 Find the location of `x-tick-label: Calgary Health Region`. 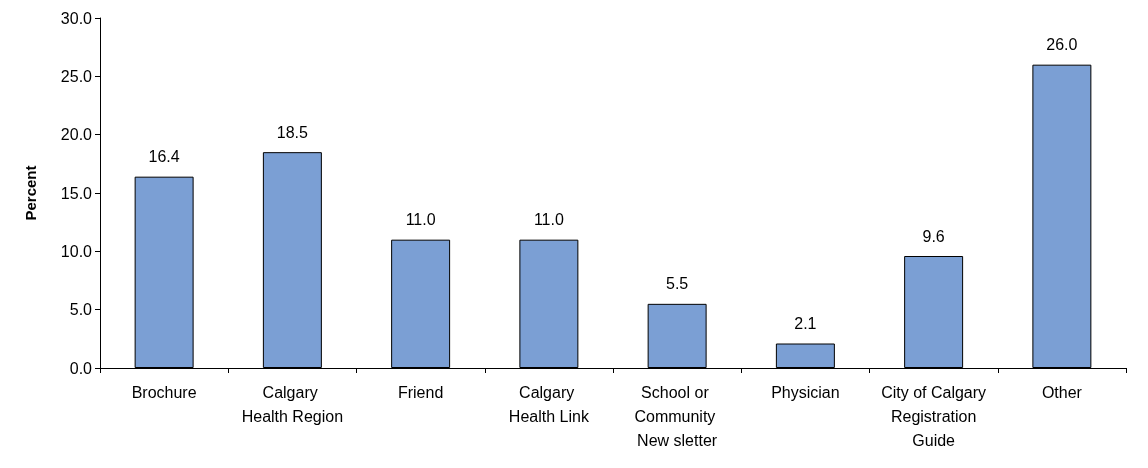

x-tick-label: Calgary Health Region is located at coordinates (292, 404).